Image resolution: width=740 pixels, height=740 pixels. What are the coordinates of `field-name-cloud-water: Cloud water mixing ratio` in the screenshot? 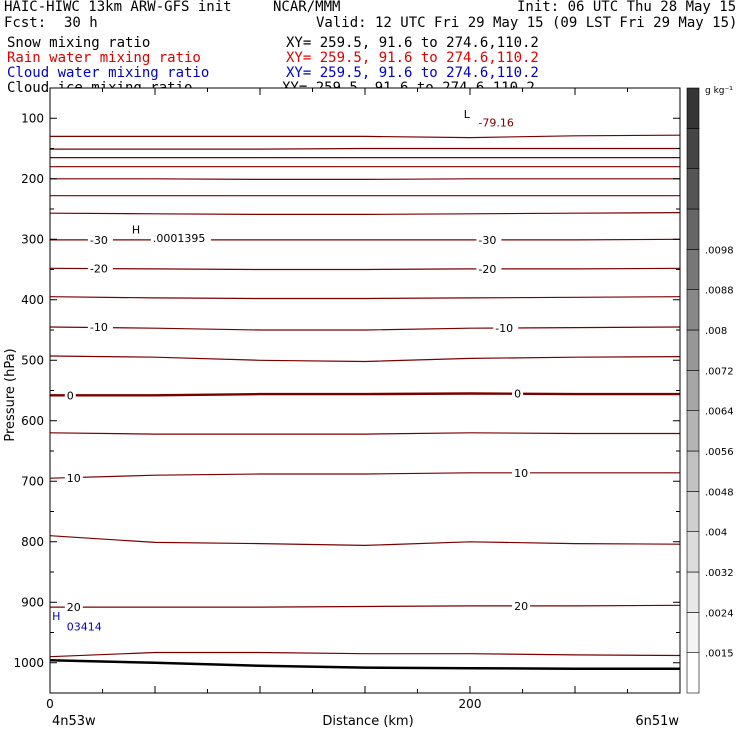 It's located at (108, 73).